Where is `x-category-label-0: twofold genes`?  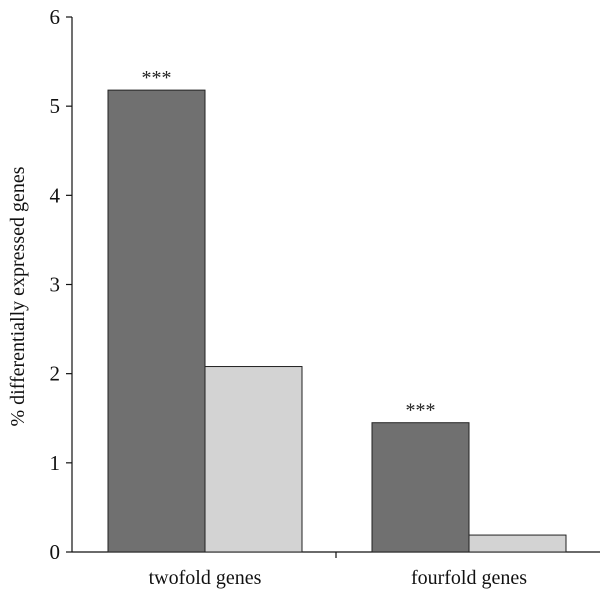 x-category-label-0: twofold genes is located at coordinates (205, 578).